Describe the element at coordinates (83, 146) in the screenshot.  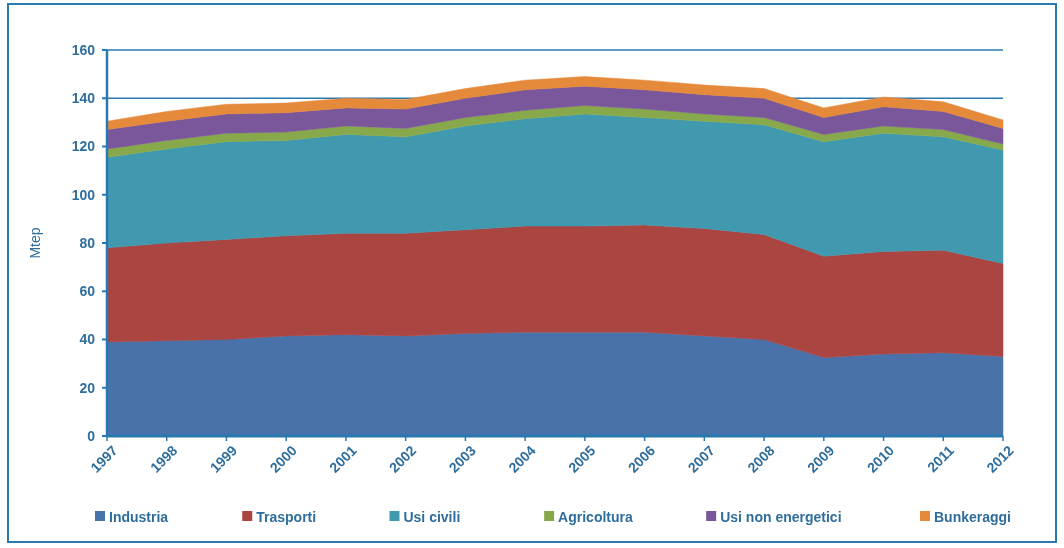
I see `y-tick-label: 120` at that location.